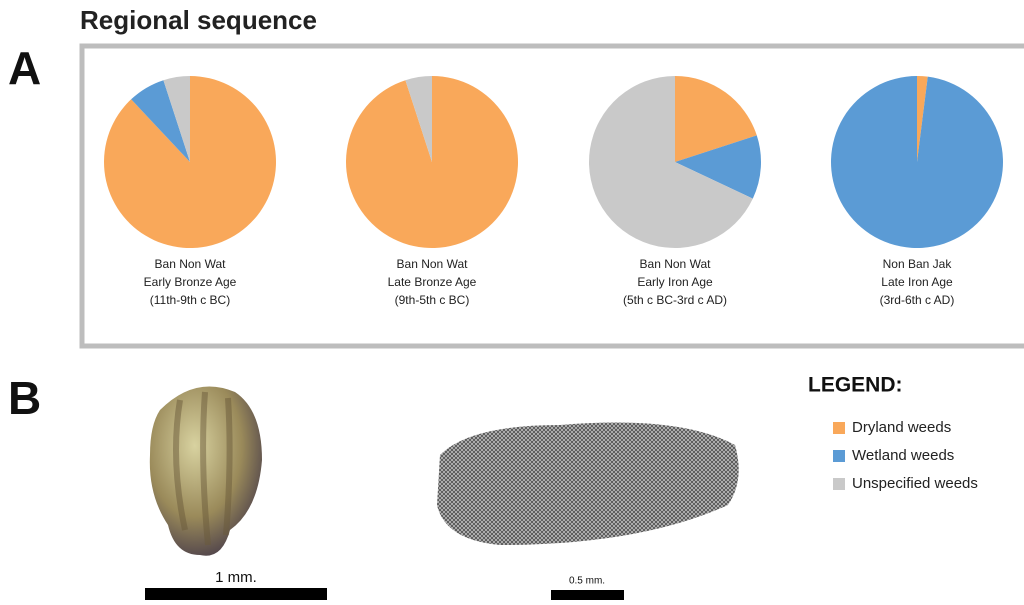 The height and width of the screenshot is (605, 1024). What do you see at coordinates (190, 300) in the screenshot?
I see `pie-caption: (11th-9th c BC)` at bounding box center [190, 300].